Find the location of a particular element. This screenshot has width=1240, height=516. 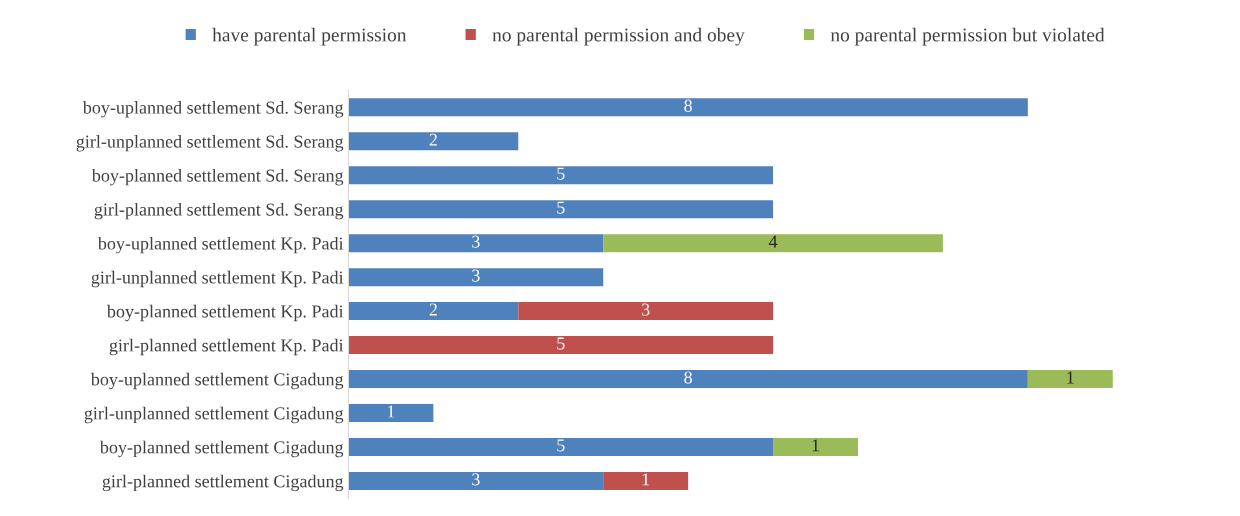

legend-label: no parental permission but violated is located at coordinates (967, 36).